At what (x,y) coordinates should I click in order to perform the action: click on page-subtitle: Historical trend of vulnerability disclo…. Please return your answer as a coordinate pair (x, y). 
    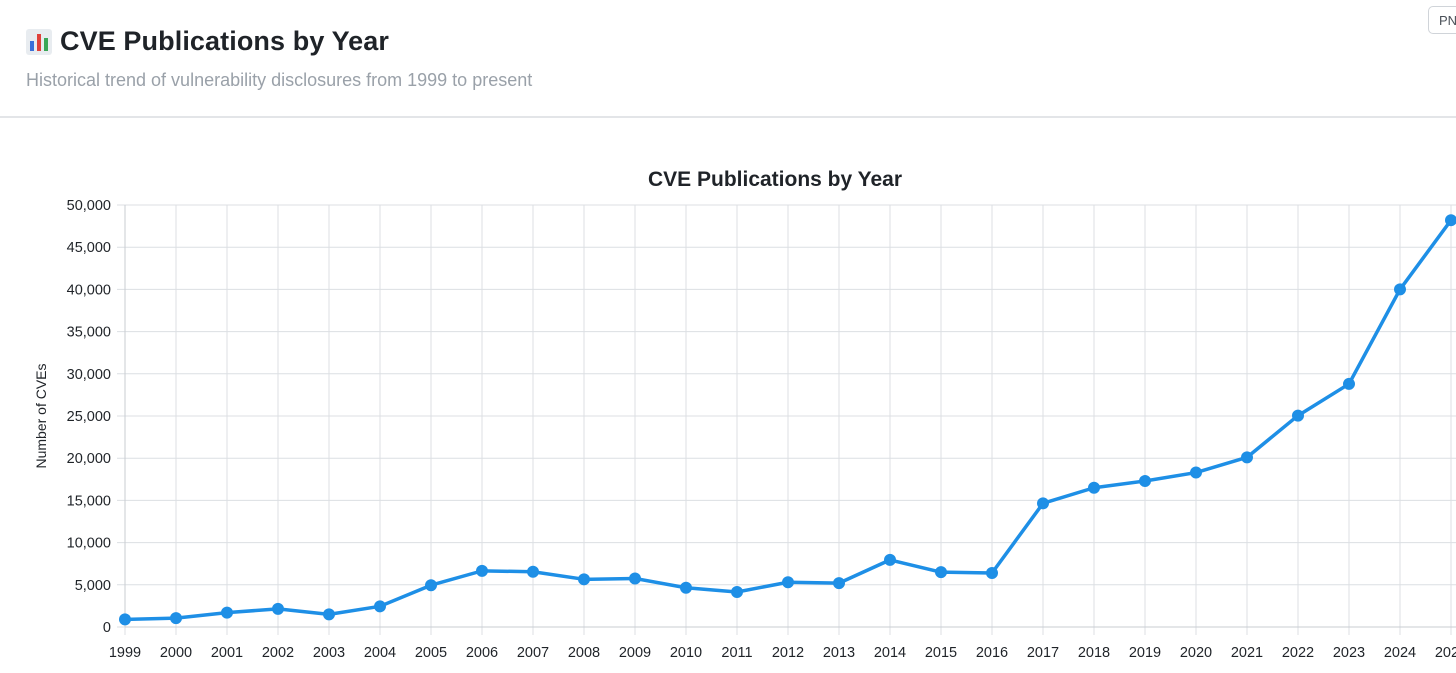
    Looking at the image, I should click on (279, 80).